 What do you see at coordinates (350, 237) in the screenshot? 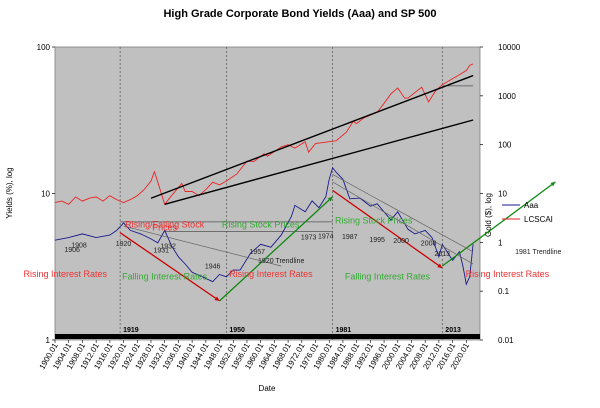
I see `year-annotation: 1987` at bounding box center [350, 237].